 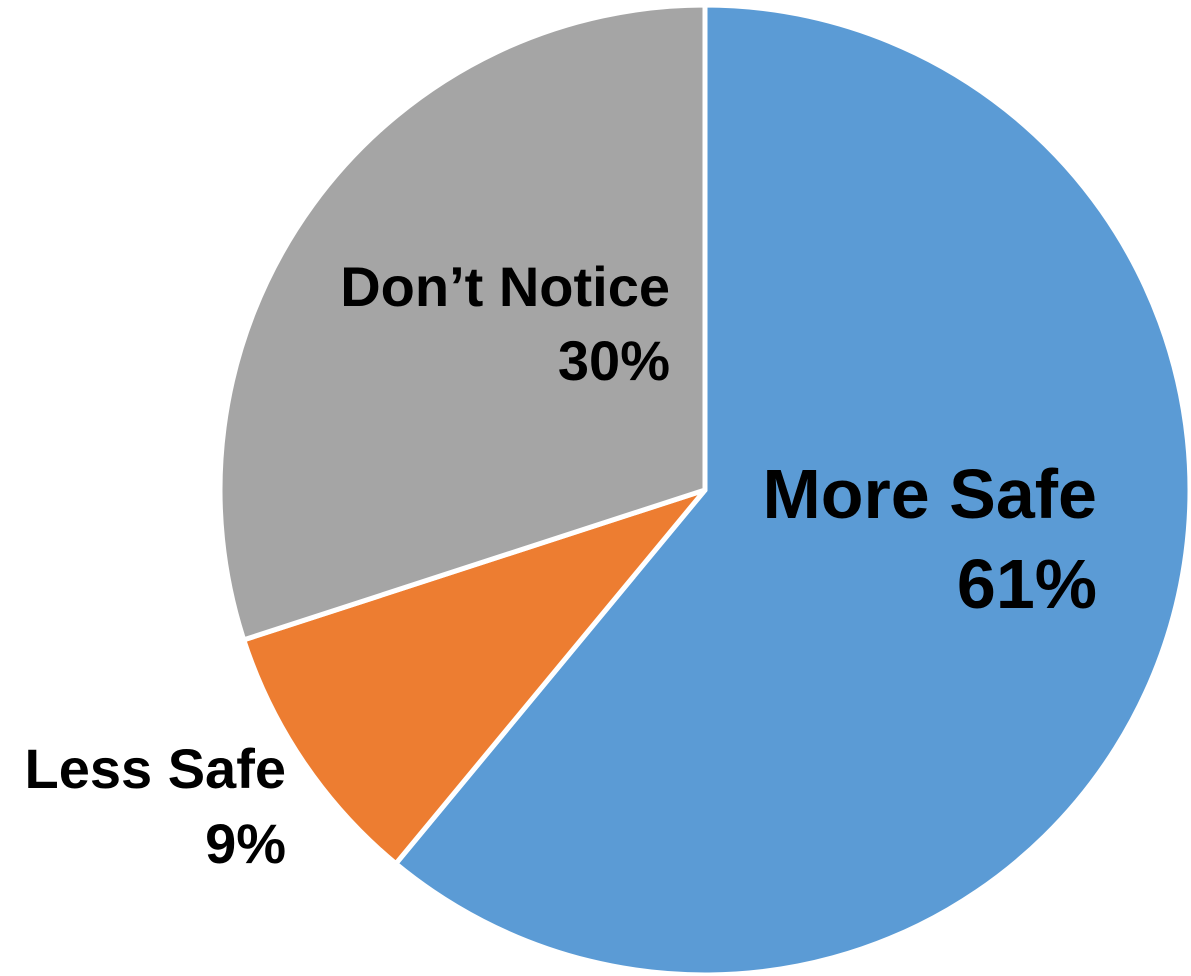 What do you see at coordinates (1027, 584) in the screenshot?
I see `data-label-more-safe-value: 61%` at bounding box center [1027, 584].